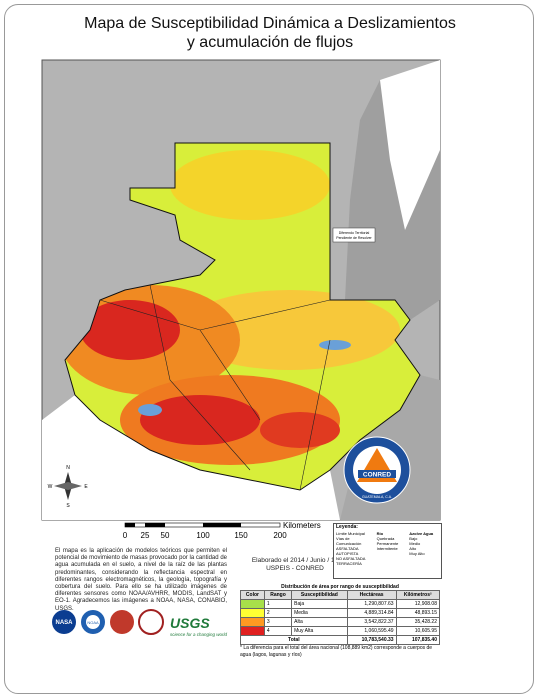 The width and height of the screenshot is (540, 700). I want to click on table-header: Rango, so click(278, 595).